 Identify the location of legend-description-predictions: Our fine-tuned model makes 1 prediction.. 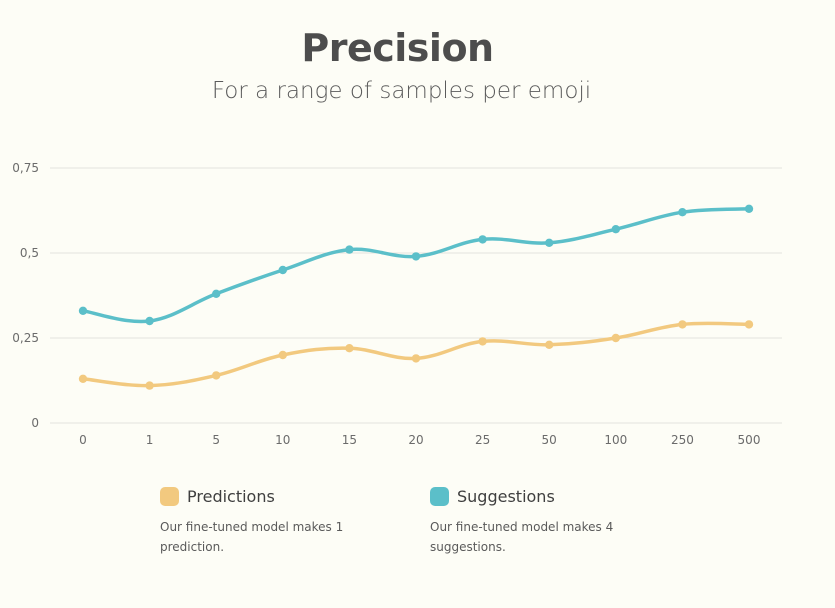
(252, 537).